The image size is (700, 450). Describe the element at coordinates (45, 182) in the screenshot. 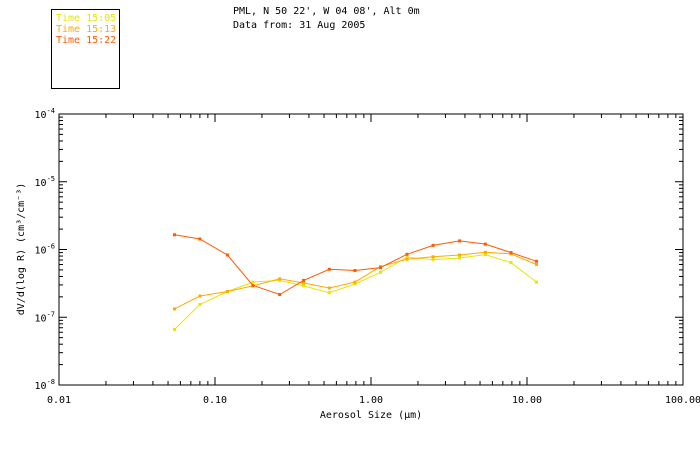

I see `y-tick-label: 10⁻⁵` at that location.